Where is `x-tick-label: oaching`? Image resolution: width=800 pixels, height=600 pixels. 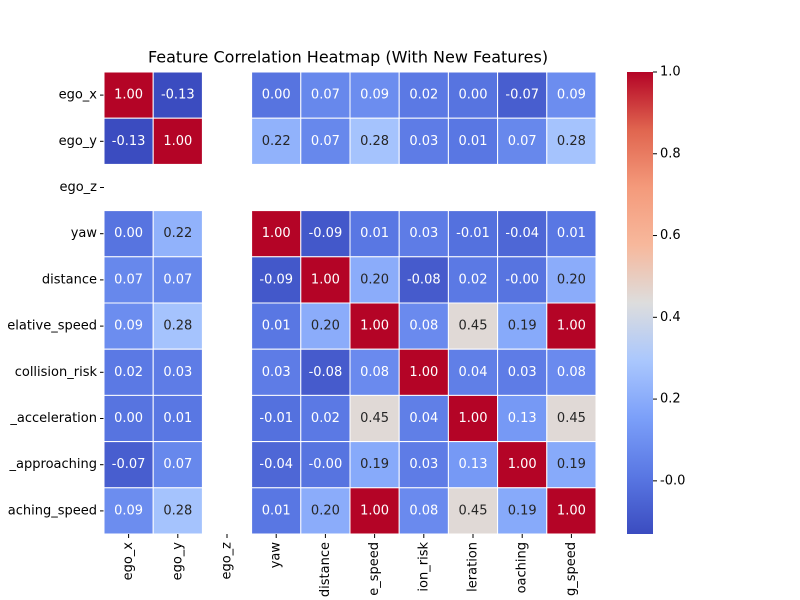 x-tick-label: oaching is located at coordinates (522, 567).